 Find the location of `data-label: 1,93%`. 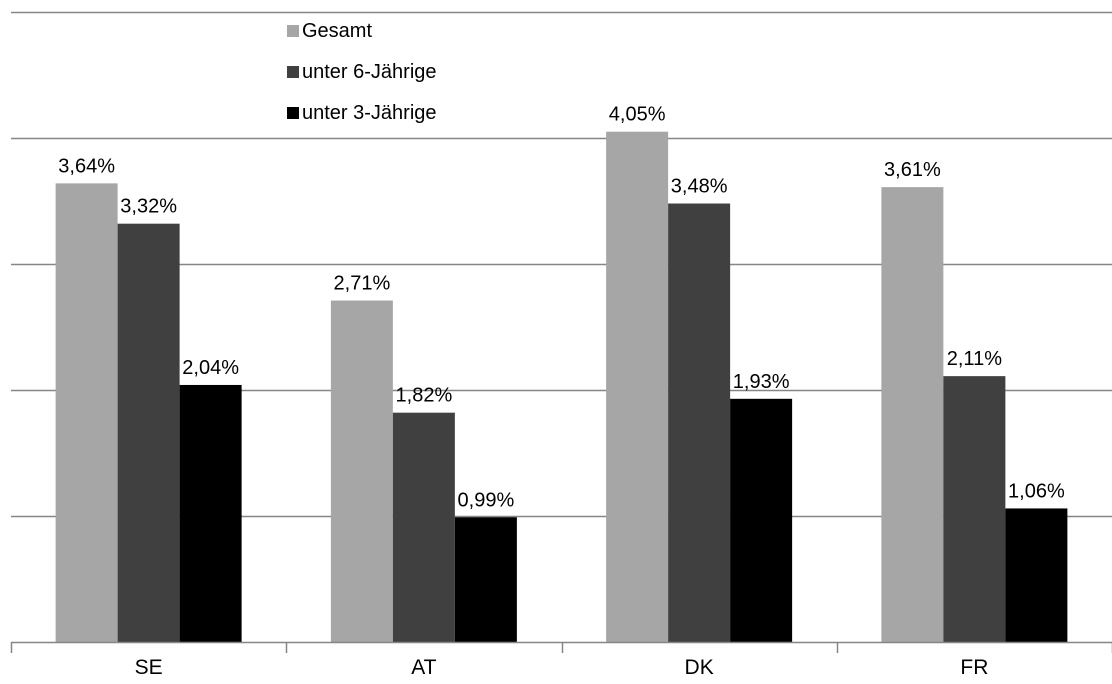

data-label: 1,93% is located at coordinates (761, 382).